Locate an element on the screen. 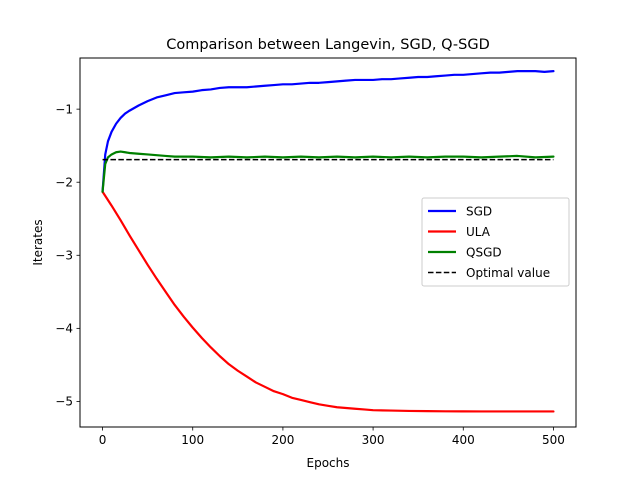  x-axis: 0 100 200 300 400 500 is located at coordinates (332, 437).